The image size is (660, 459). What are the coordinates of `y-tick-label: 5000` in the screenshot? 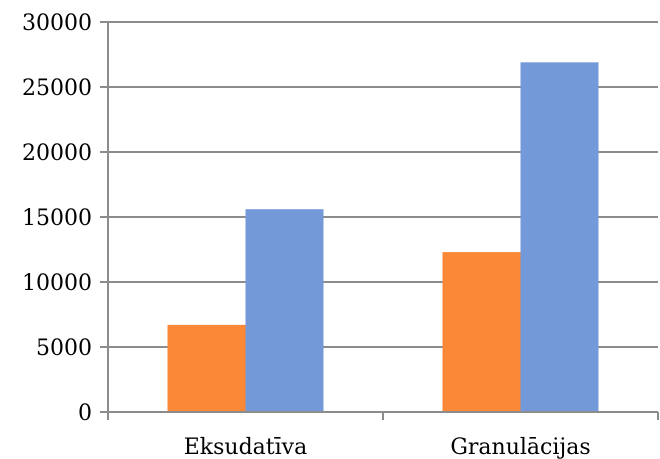 It's located at (64, 348).